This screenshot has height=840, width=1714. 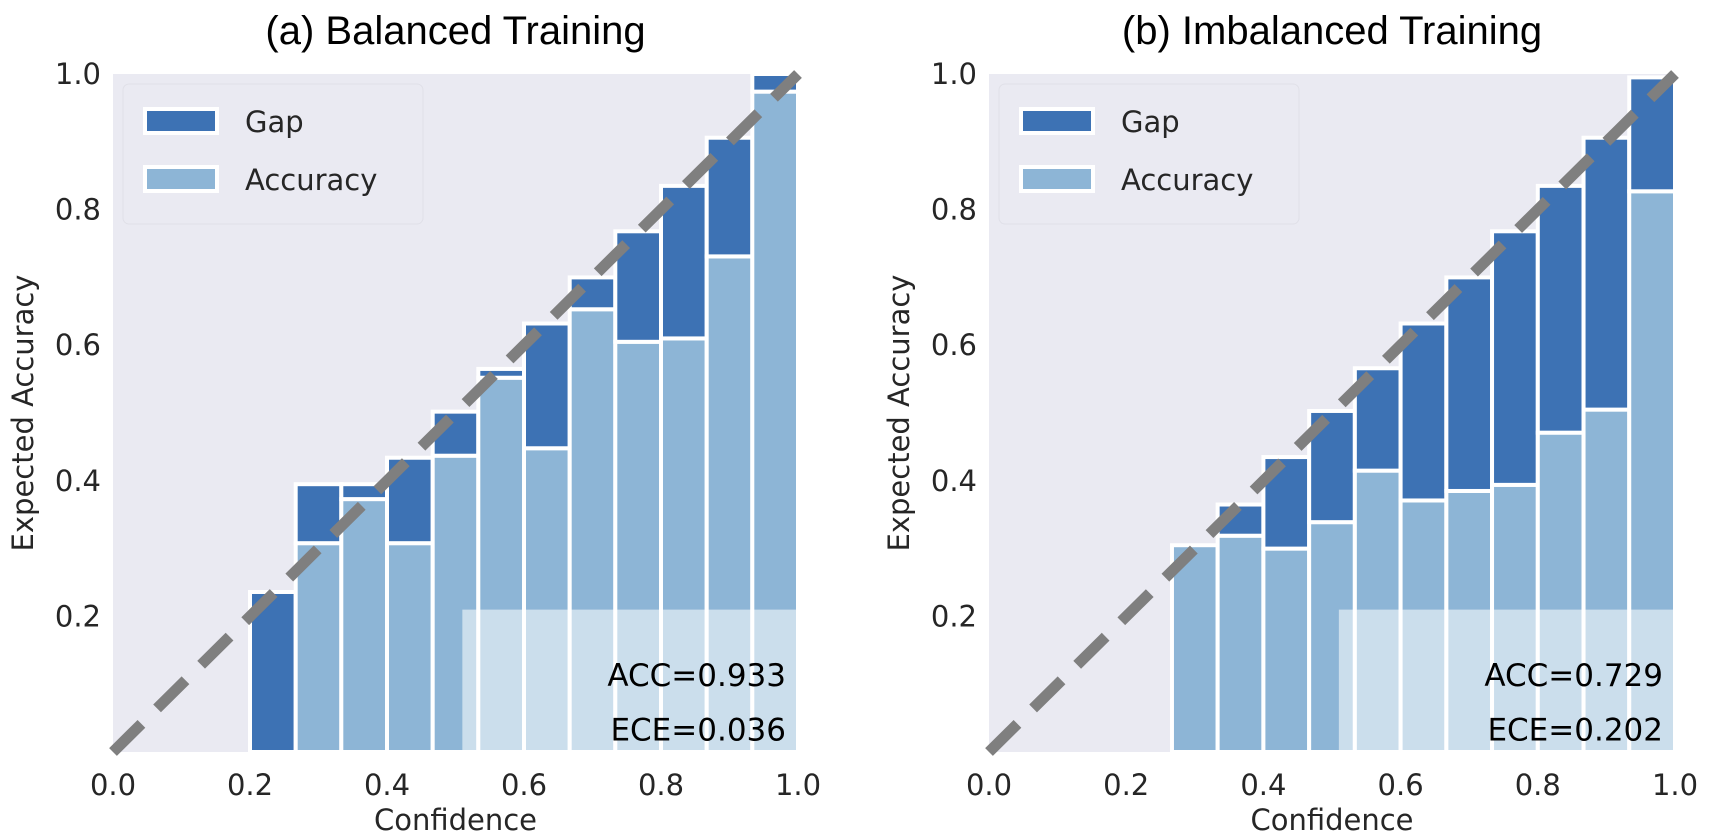 What do you see at coordinates (1573, 676) in the screenshot?
I see `acc-annotation: ACC=0.729` at bounding box center [1573, 676].